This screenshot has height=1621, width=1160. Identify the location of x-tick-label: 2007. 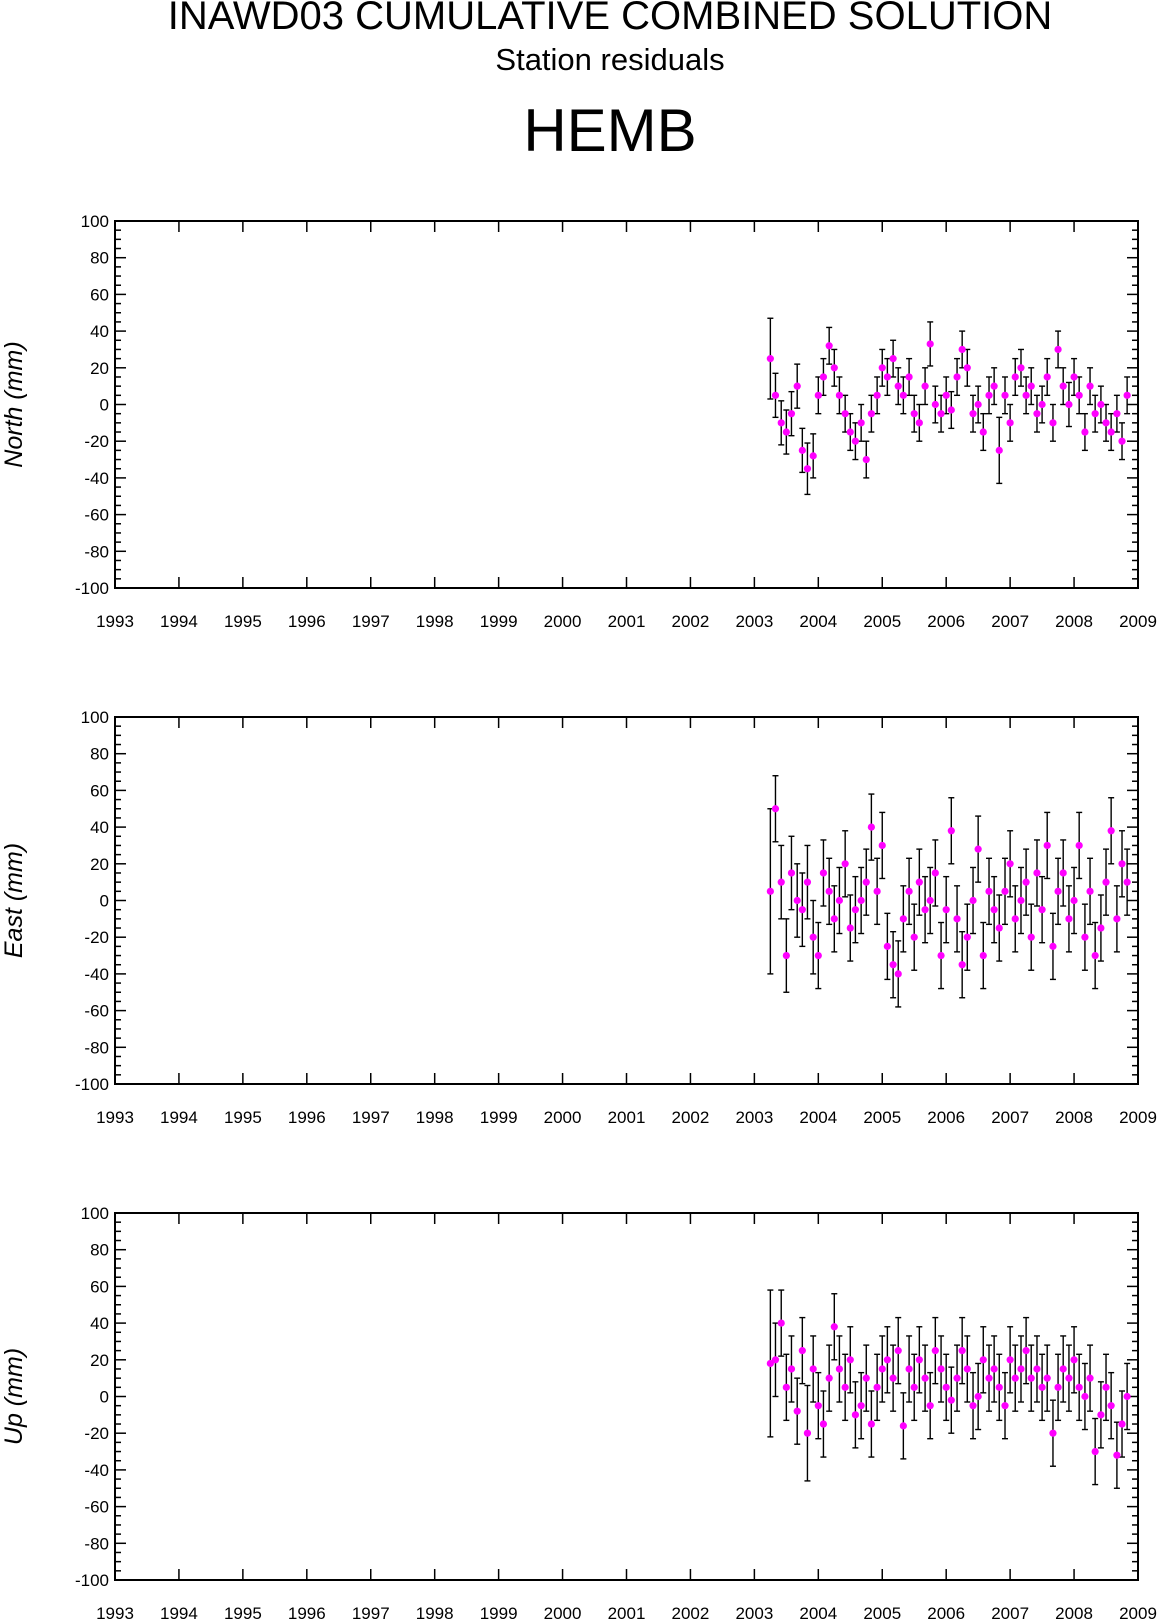
(1010, 621).